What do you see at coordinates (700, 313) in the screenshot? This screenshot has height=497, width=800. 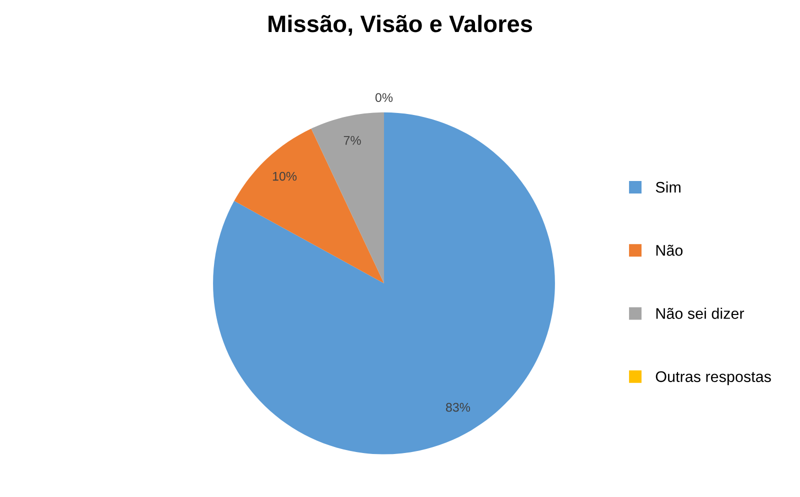 I see `legend-label: Não sei dizer` at bounding box center [700, 313].